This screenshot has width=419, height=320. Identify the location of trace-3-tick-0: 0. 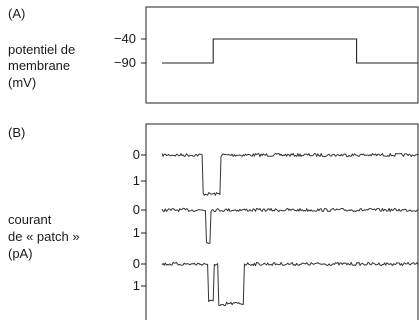
(136, 263).